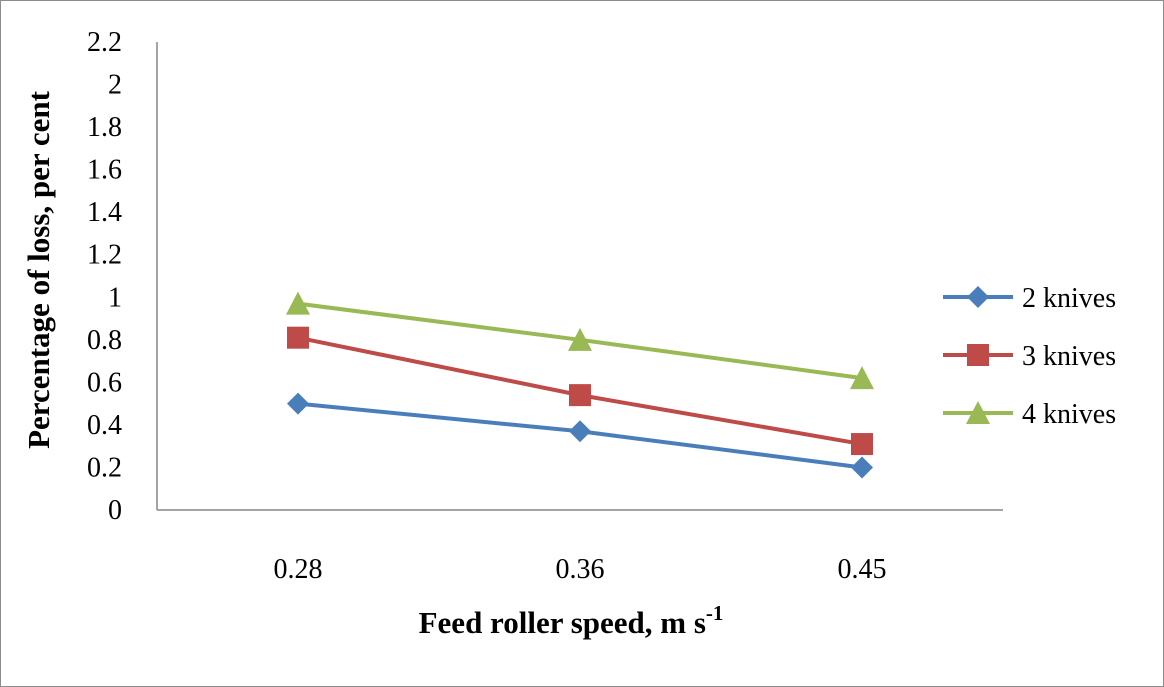  What do you see at coordinates (104, 212) in the screenshot?
I see `y-tick-label: 1.4` at bounding box center [104, 212].